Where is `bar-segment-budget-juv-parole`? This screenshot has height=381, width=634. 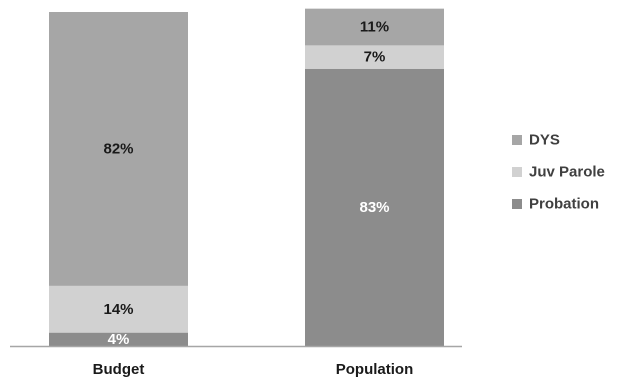
bar-segment-budget-juv-parole is located at coordinates (118, 309).